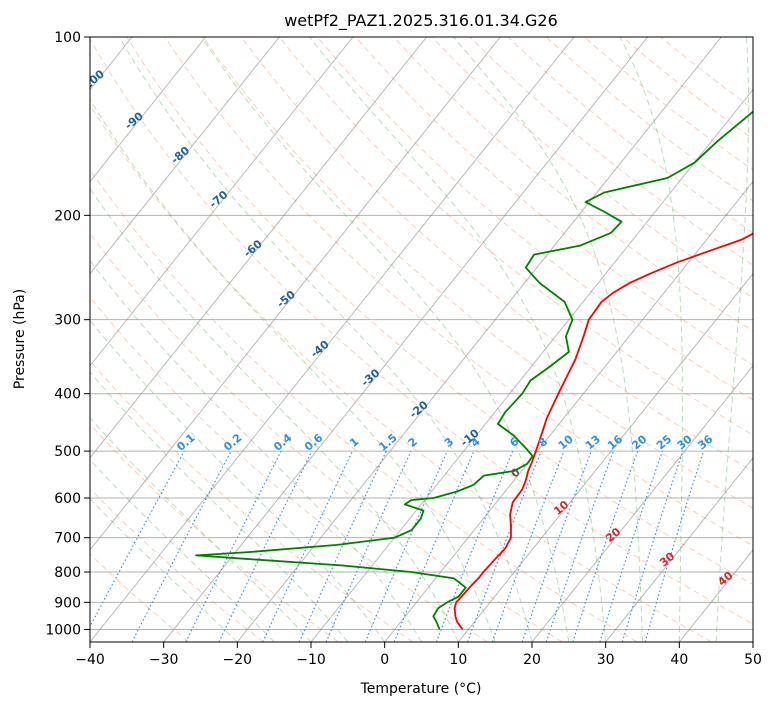 The width and height of the screenshot is (775, 708). I want to click on y-tick-label: 900, so click(67, 603).